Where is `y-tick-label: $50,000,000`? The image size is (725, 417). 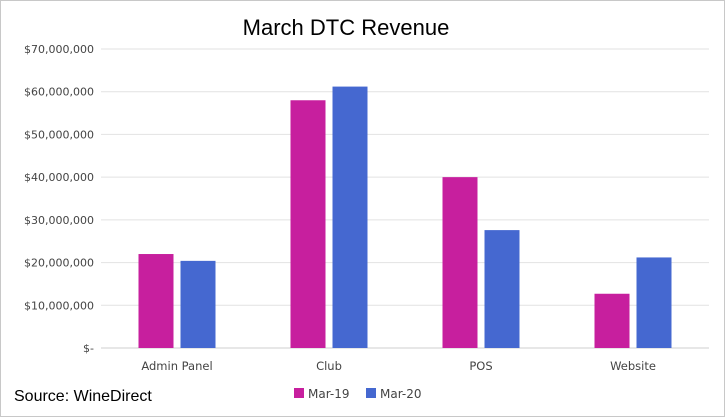
y-tick-label: $50,000,000 is located at coordinates (59, 134).